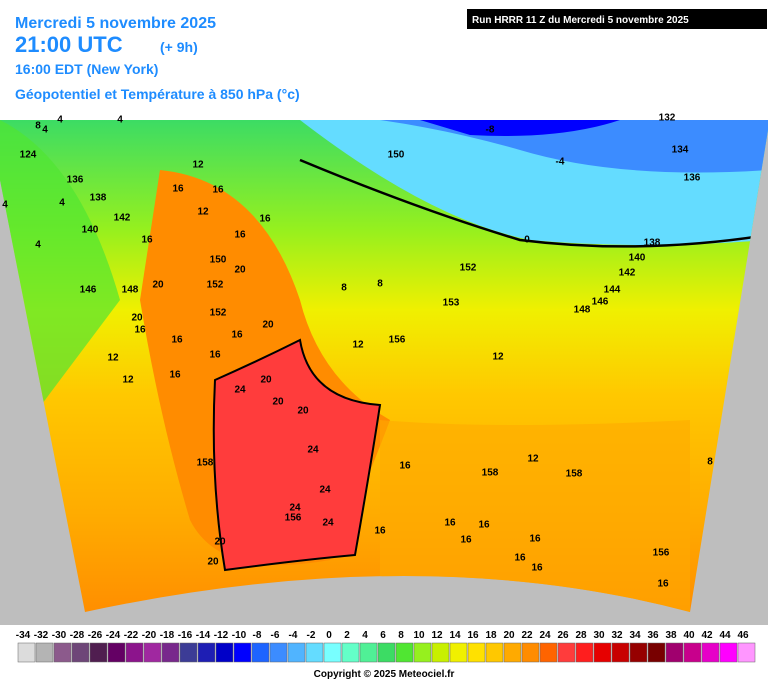 This screenshot has height=690, width=768. Describe the element at coordinates (743, 635) in the screenshot. I see `scale-label: 46` at that location.